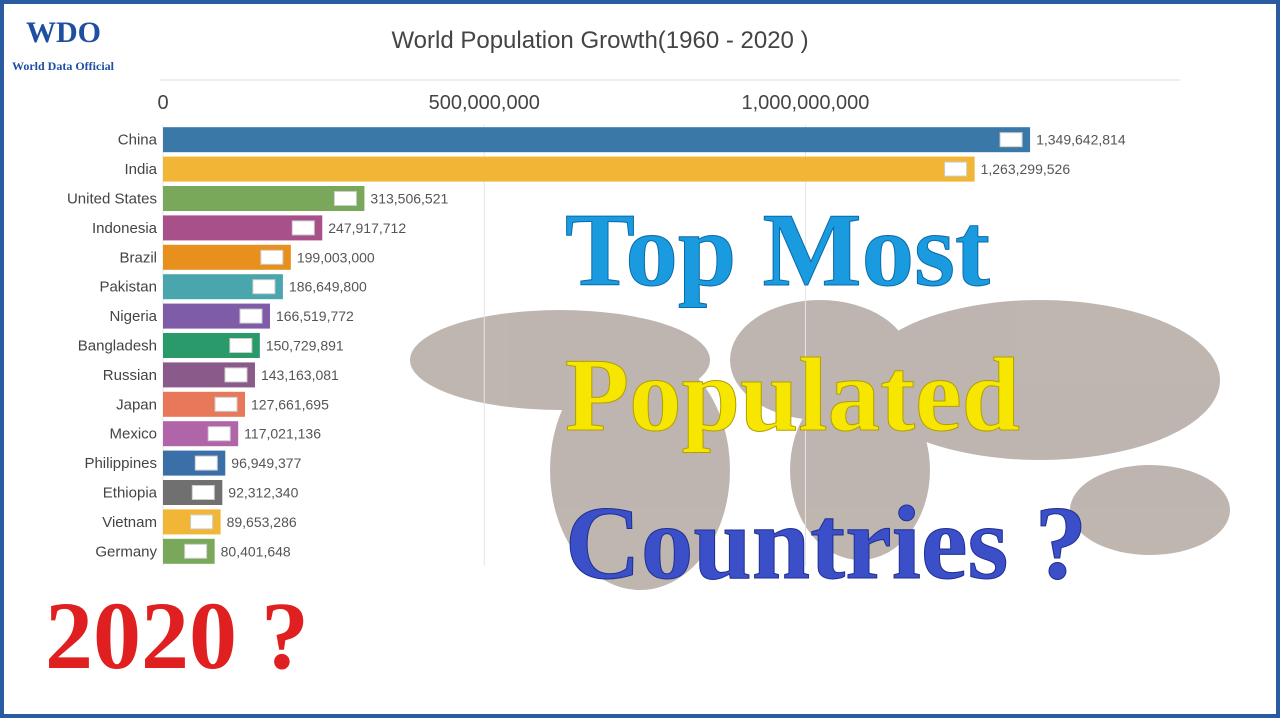  What do you see at coordinates (1026, 169) in the screenshot?
I see `value-label: 1,263,299,526` at bounding box center [1026, 169].